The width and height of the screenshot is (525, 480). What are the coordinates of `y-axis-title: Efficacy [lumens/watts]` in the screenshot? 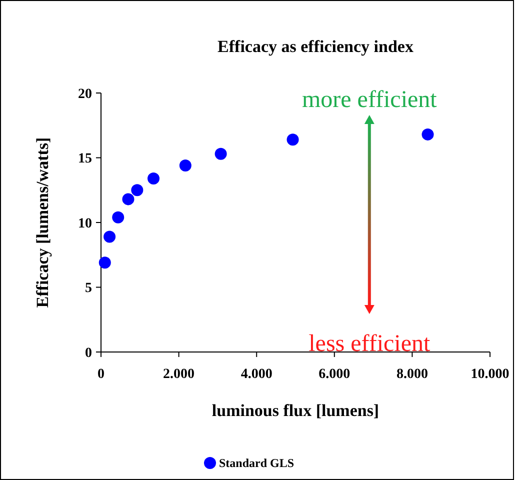 It's located at (42, 222).